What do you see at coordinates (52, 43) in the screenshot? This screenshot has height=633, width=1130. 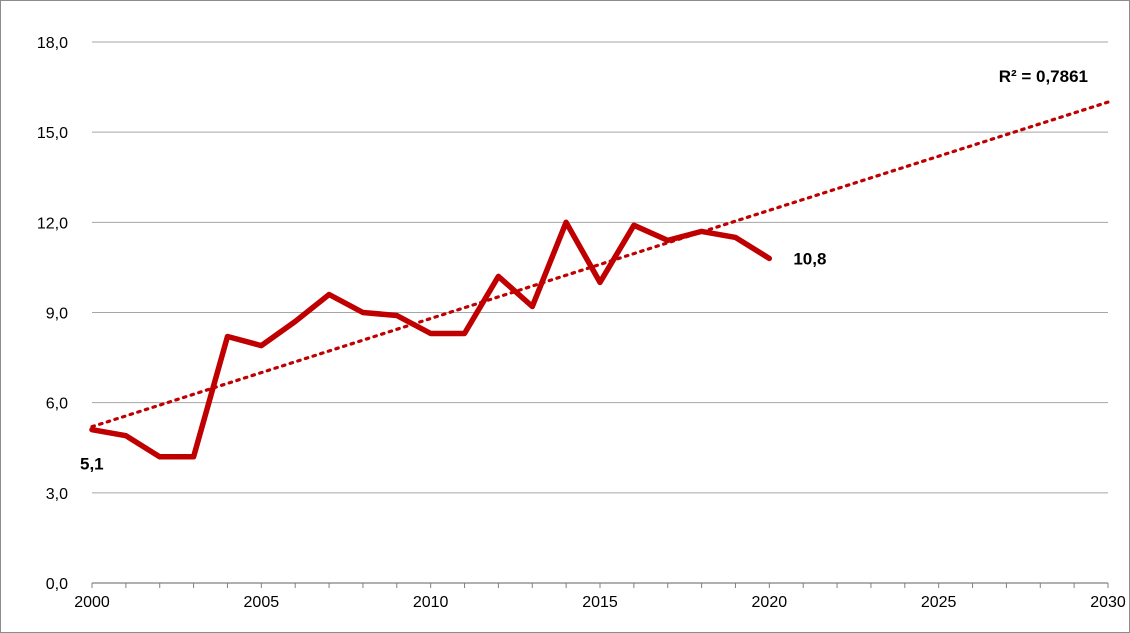 I see `y-tick-label-18,0: 18,0` at bounding box center [52, 43].